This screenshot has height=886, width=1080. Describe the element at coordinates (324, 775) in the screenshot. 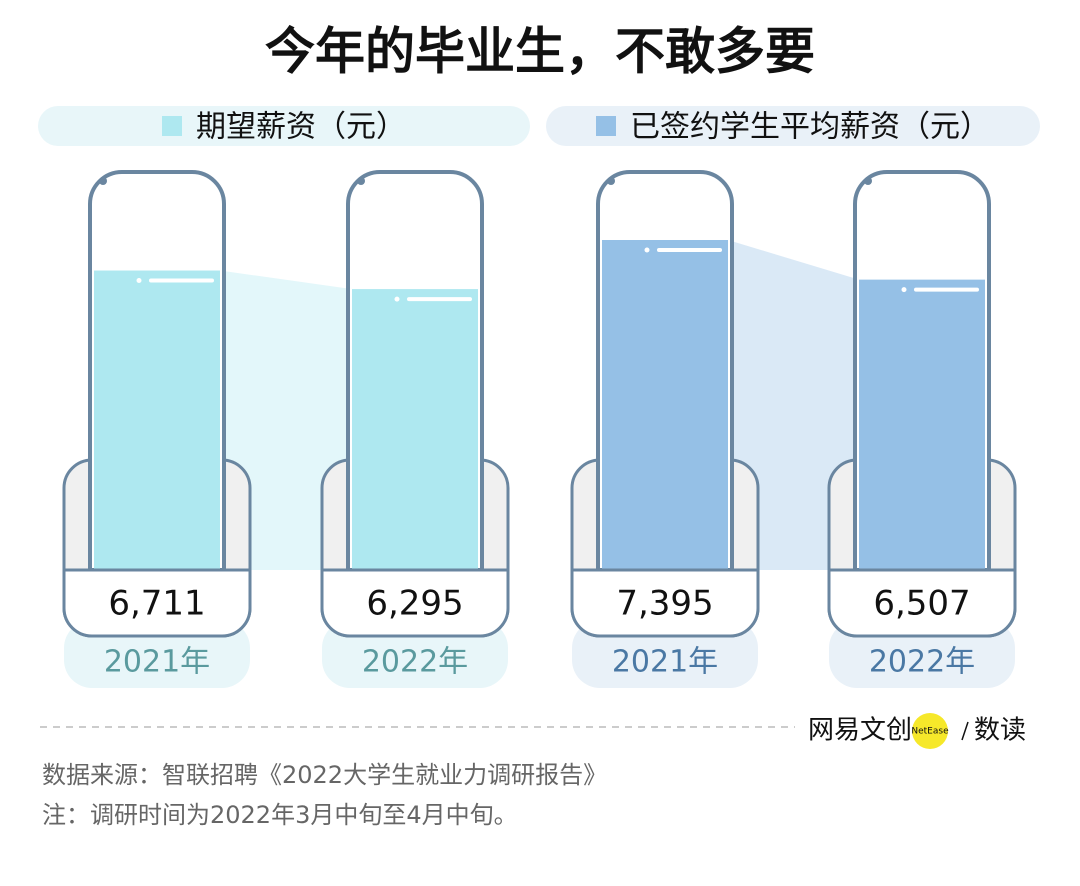

I see `source-note: 数据来源：智联招聘《2022大学生就业力调研报告》` at that location.